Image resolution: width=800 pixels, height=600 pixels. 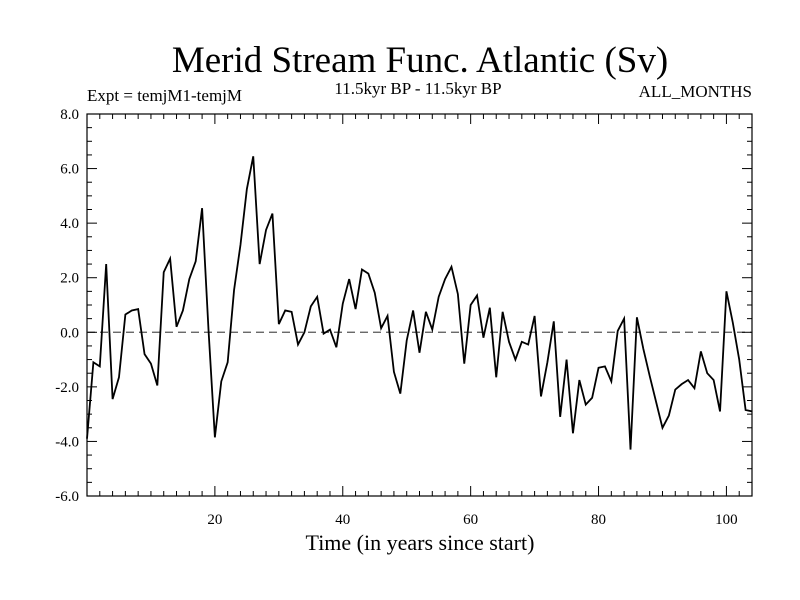 I want to click on x-axis-label: Time (in years since start), so click(x=420, y=542).